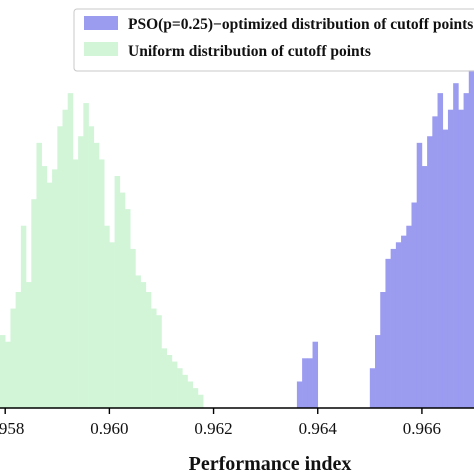 The image size is (474, 474). What do you see at coordinates (101, 23) in the screenshot?
I see `legend-swatch-pso` at bounding box center [101, 23].